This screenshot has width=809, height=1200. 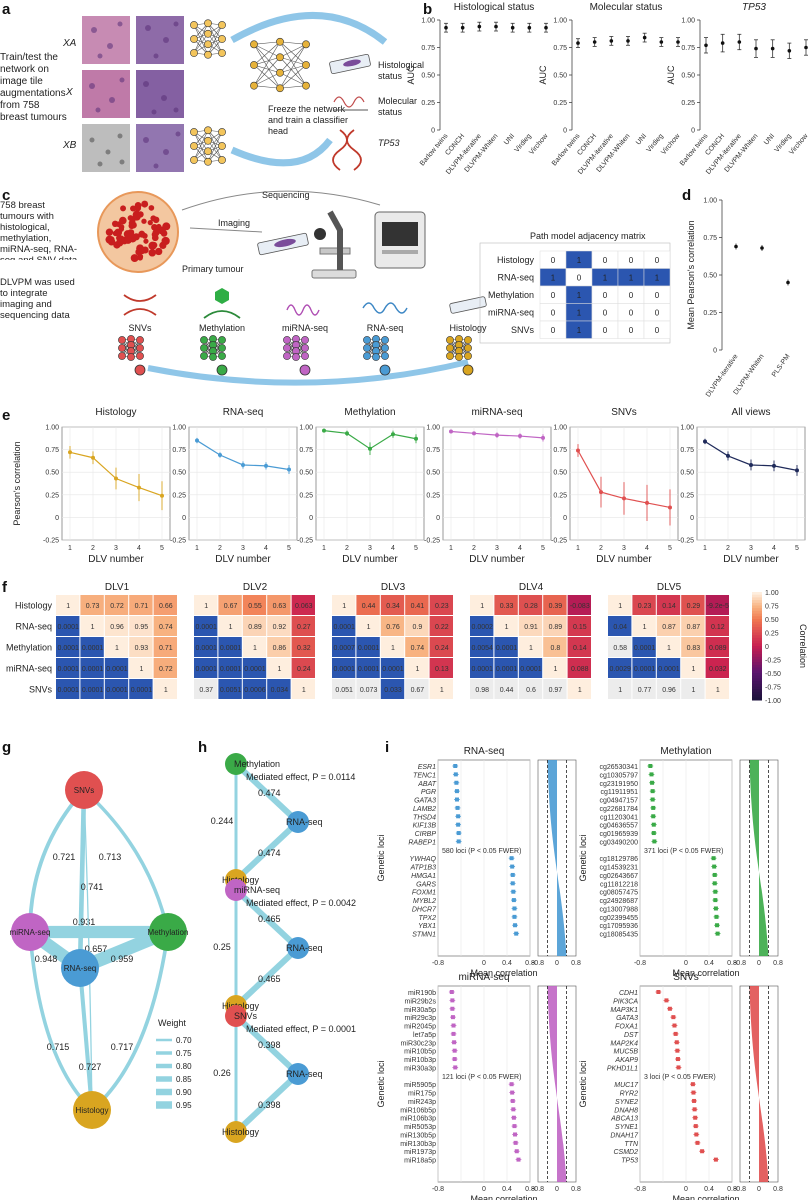 What do you see at coordinates (231, 606) in the screenshot?
I see `f-cell-value: 0.67` at bounding box center [231, 606].